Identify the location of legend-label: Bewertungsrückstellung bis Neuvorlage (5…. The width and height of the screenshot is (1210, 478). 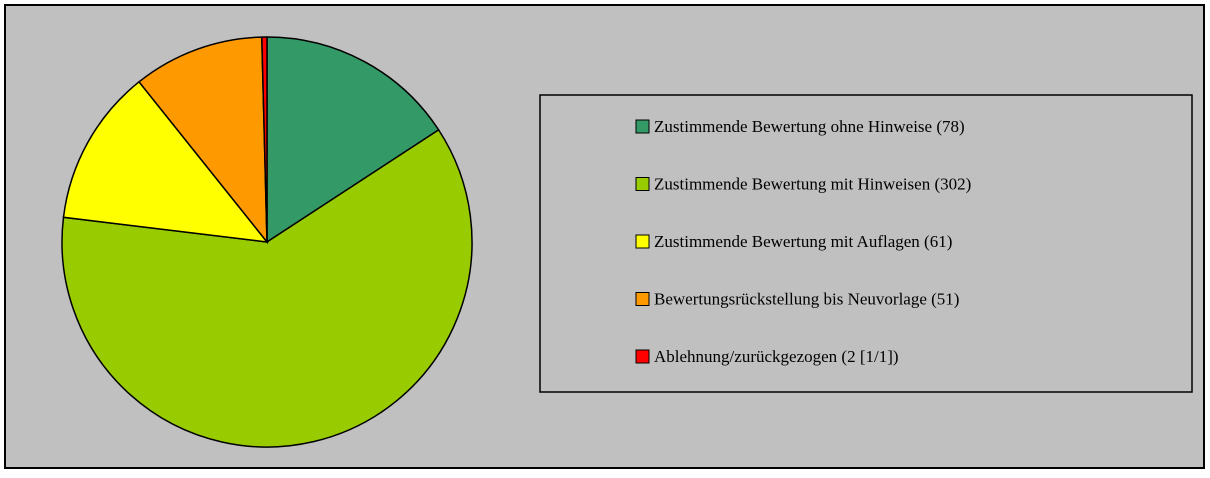
(806, 298).